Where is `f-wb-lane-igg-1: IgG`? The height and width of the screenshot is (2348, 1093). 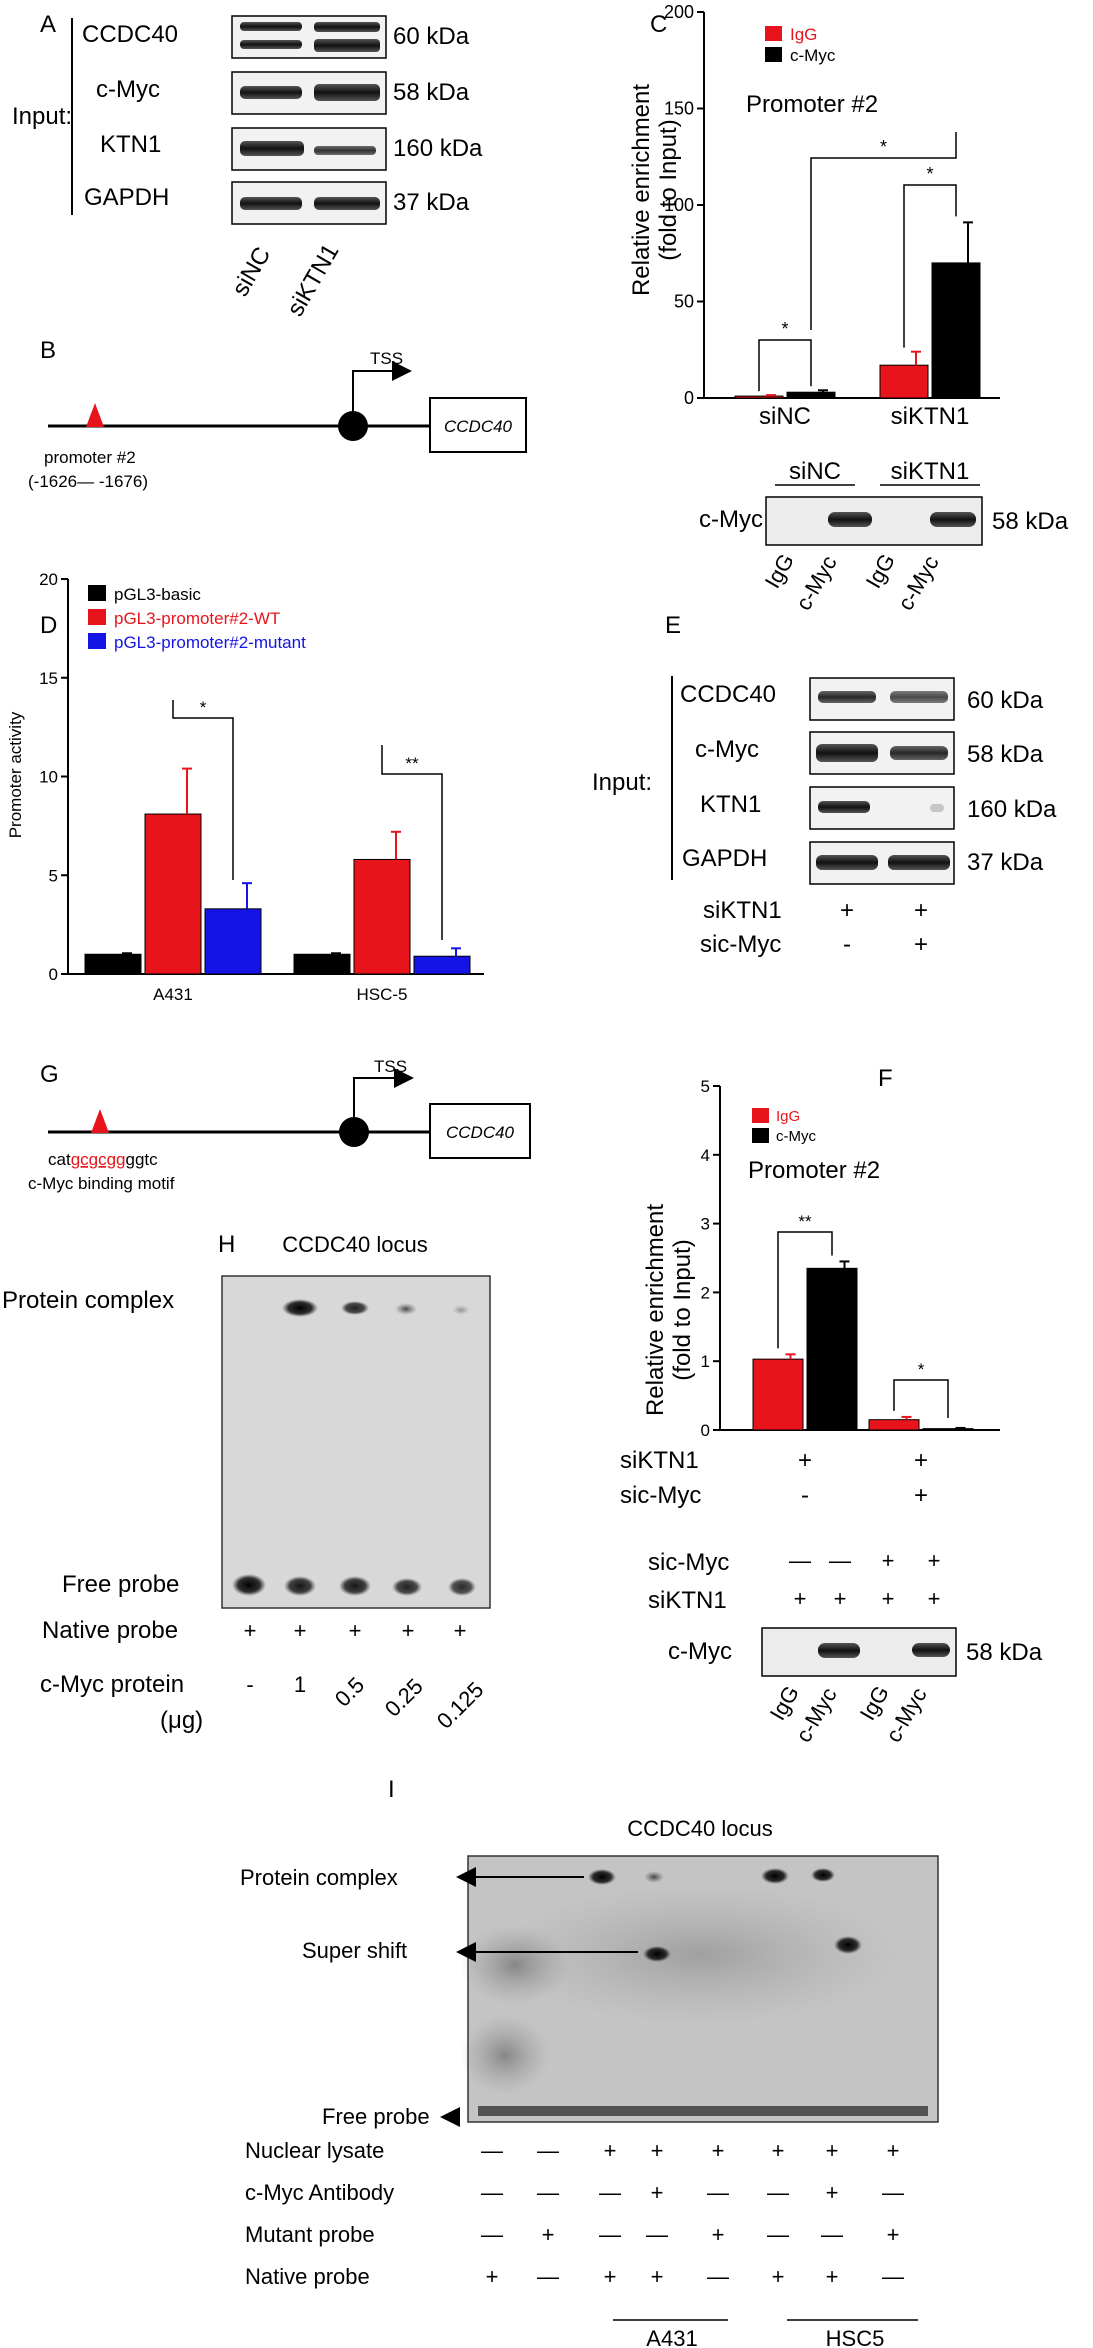 f-wb-lane-igg-1: IgG is located at coordinates (784, 1702).